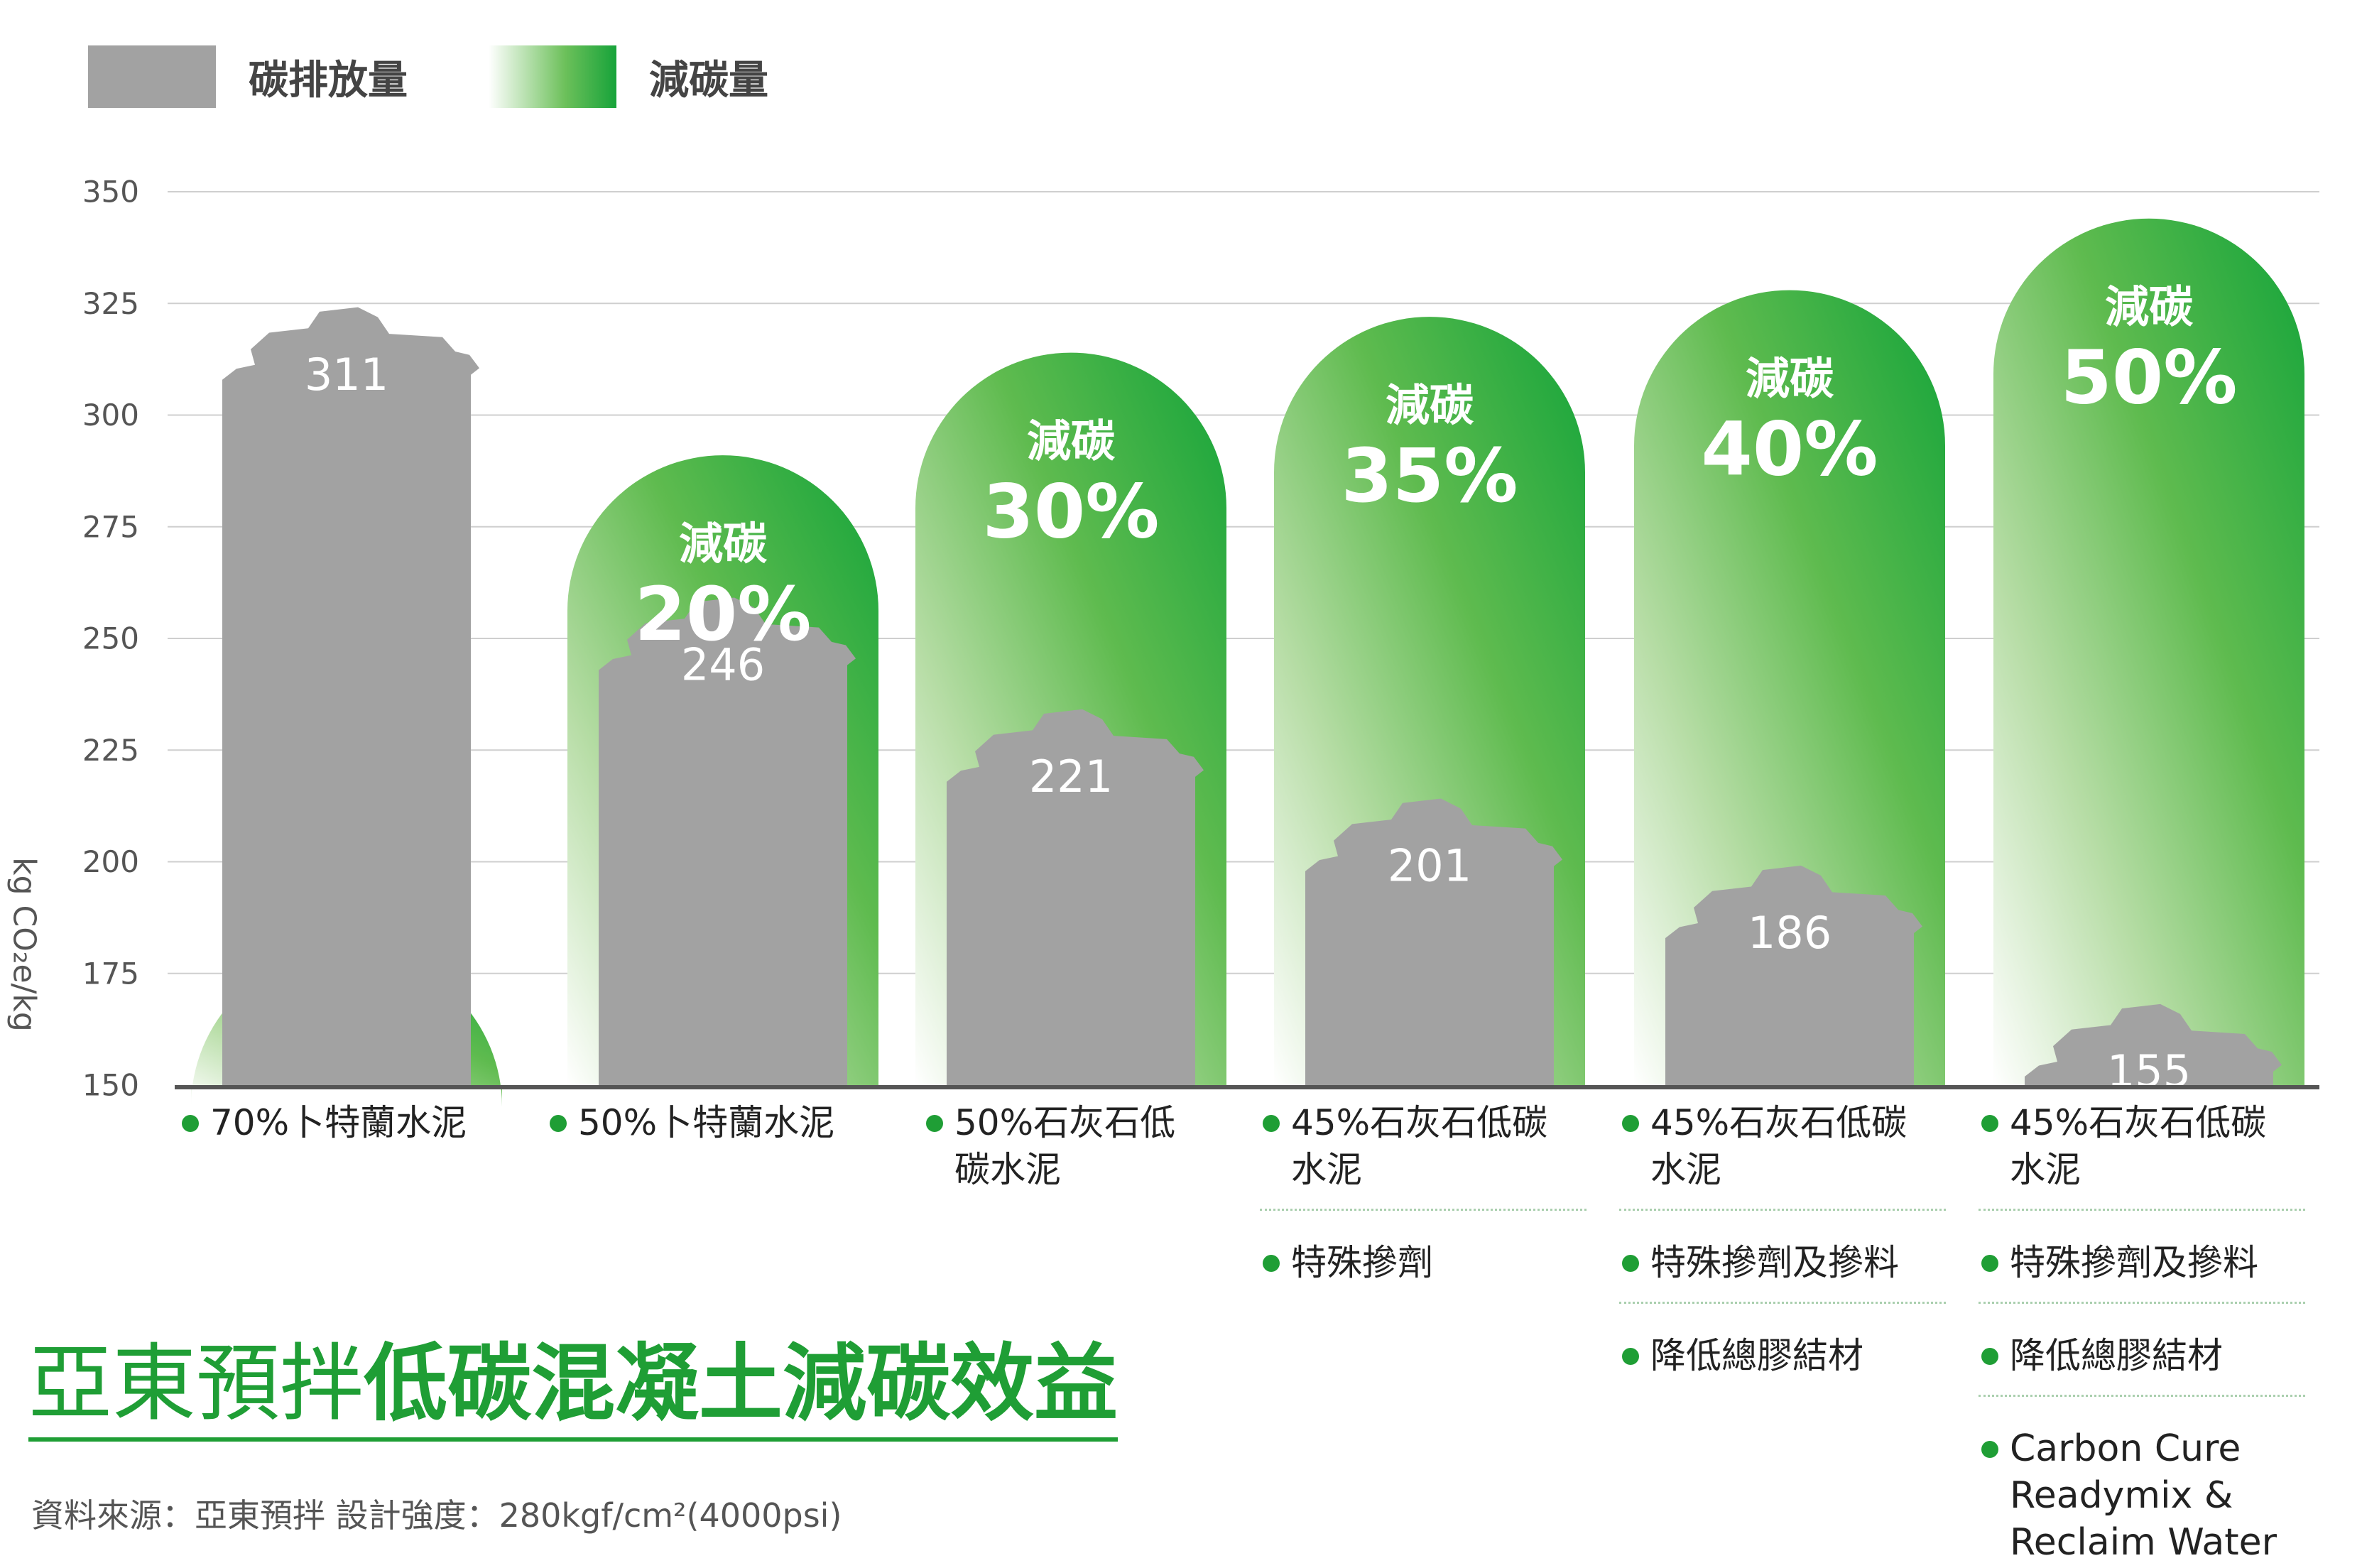 Image resolution: width=2362 pixels, height=1568 pixels. I want to click on y-tick-label: 350, so click(110, 192).